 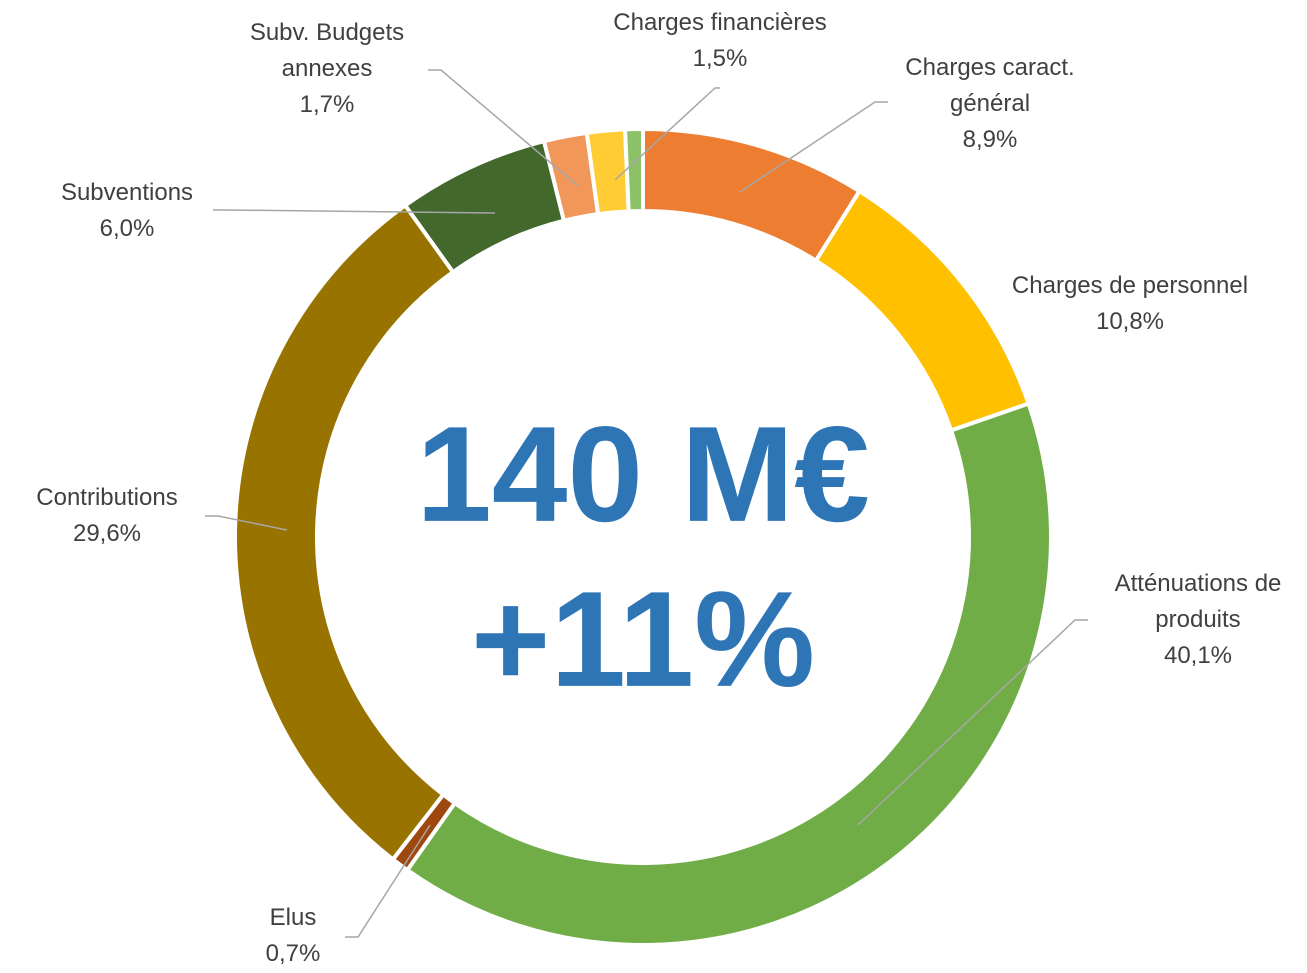 What do you see at coordinates (1198, 655) in the screenshot?
I see `percent-label: 40,1%` at bounding box center [1198, 655].